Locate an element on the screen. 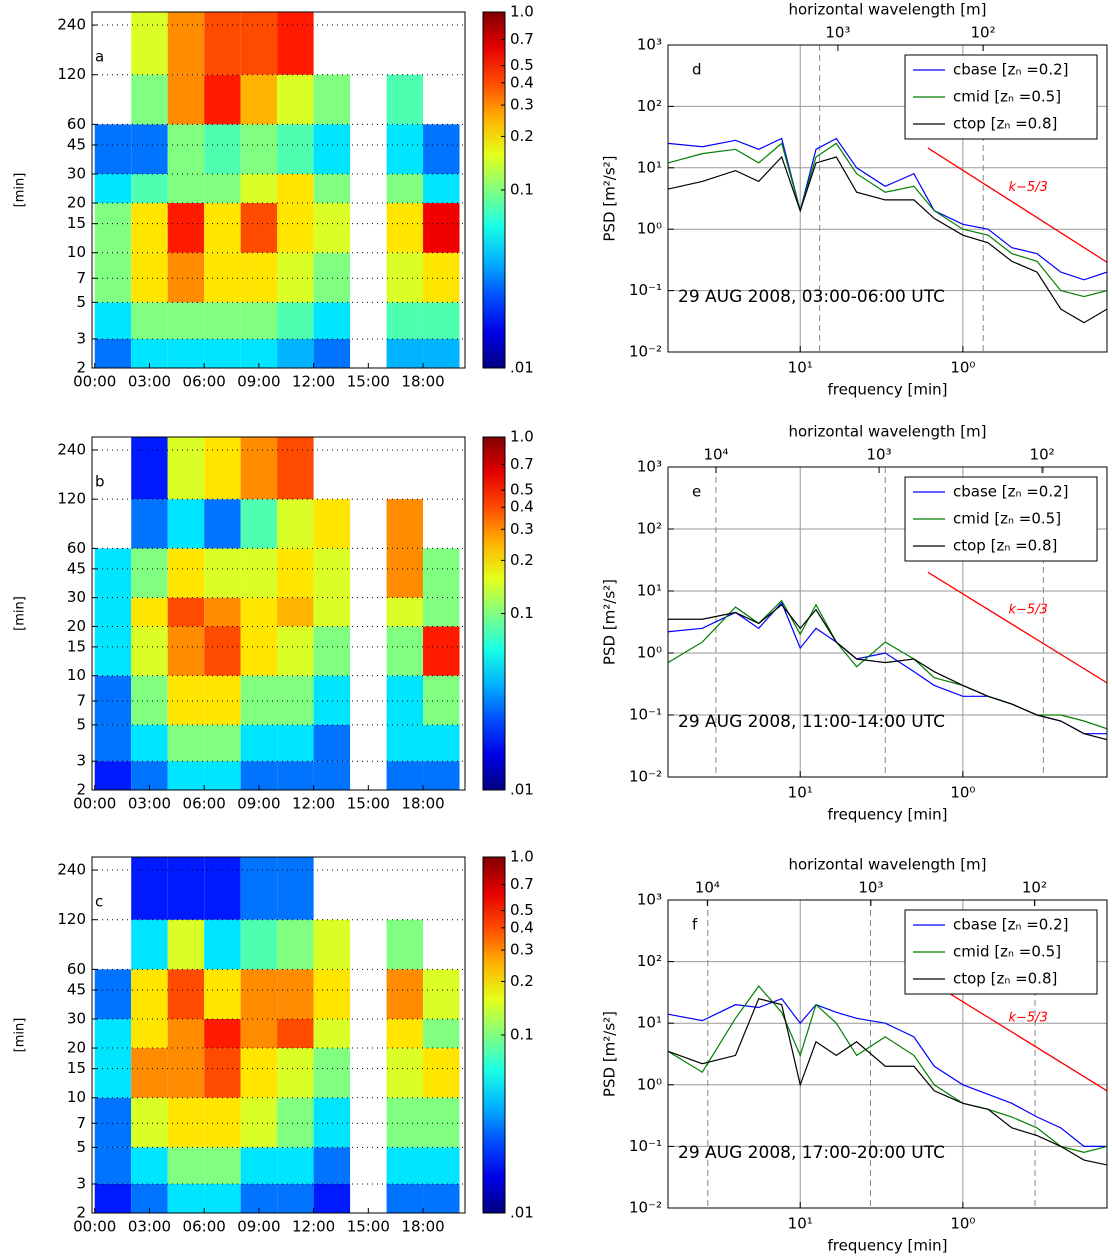  colorbar-tick-label: 0.7 is located at coordinates (522, 39).